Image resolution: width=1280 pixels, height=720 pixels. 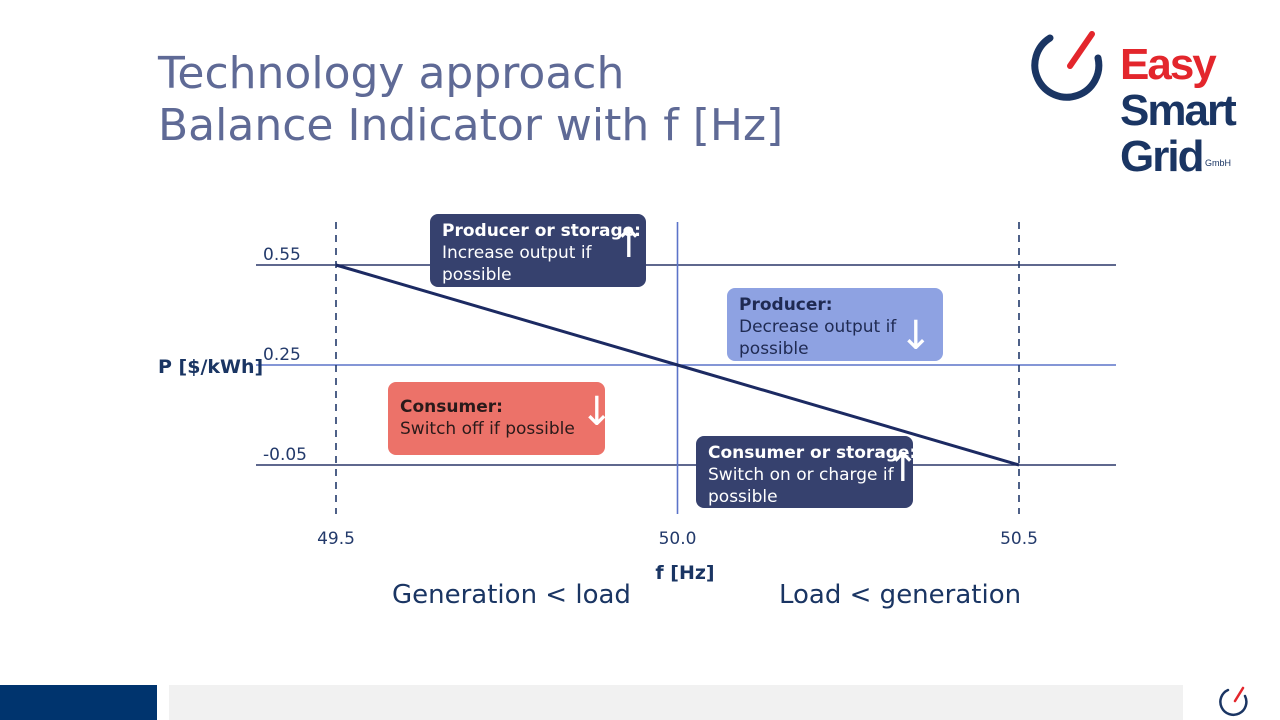 What do you see at coordinates (1019, 539) in the screenshot?
I see `x-tick-label: 50.5` at bounding box center [1019, 539].